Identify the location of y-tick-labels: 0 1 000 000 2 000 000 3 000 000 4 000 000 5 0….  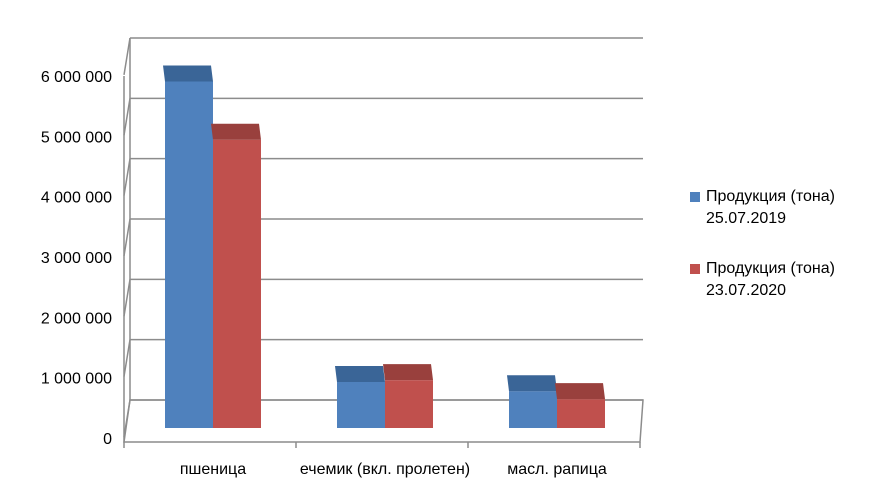
(76, 258).